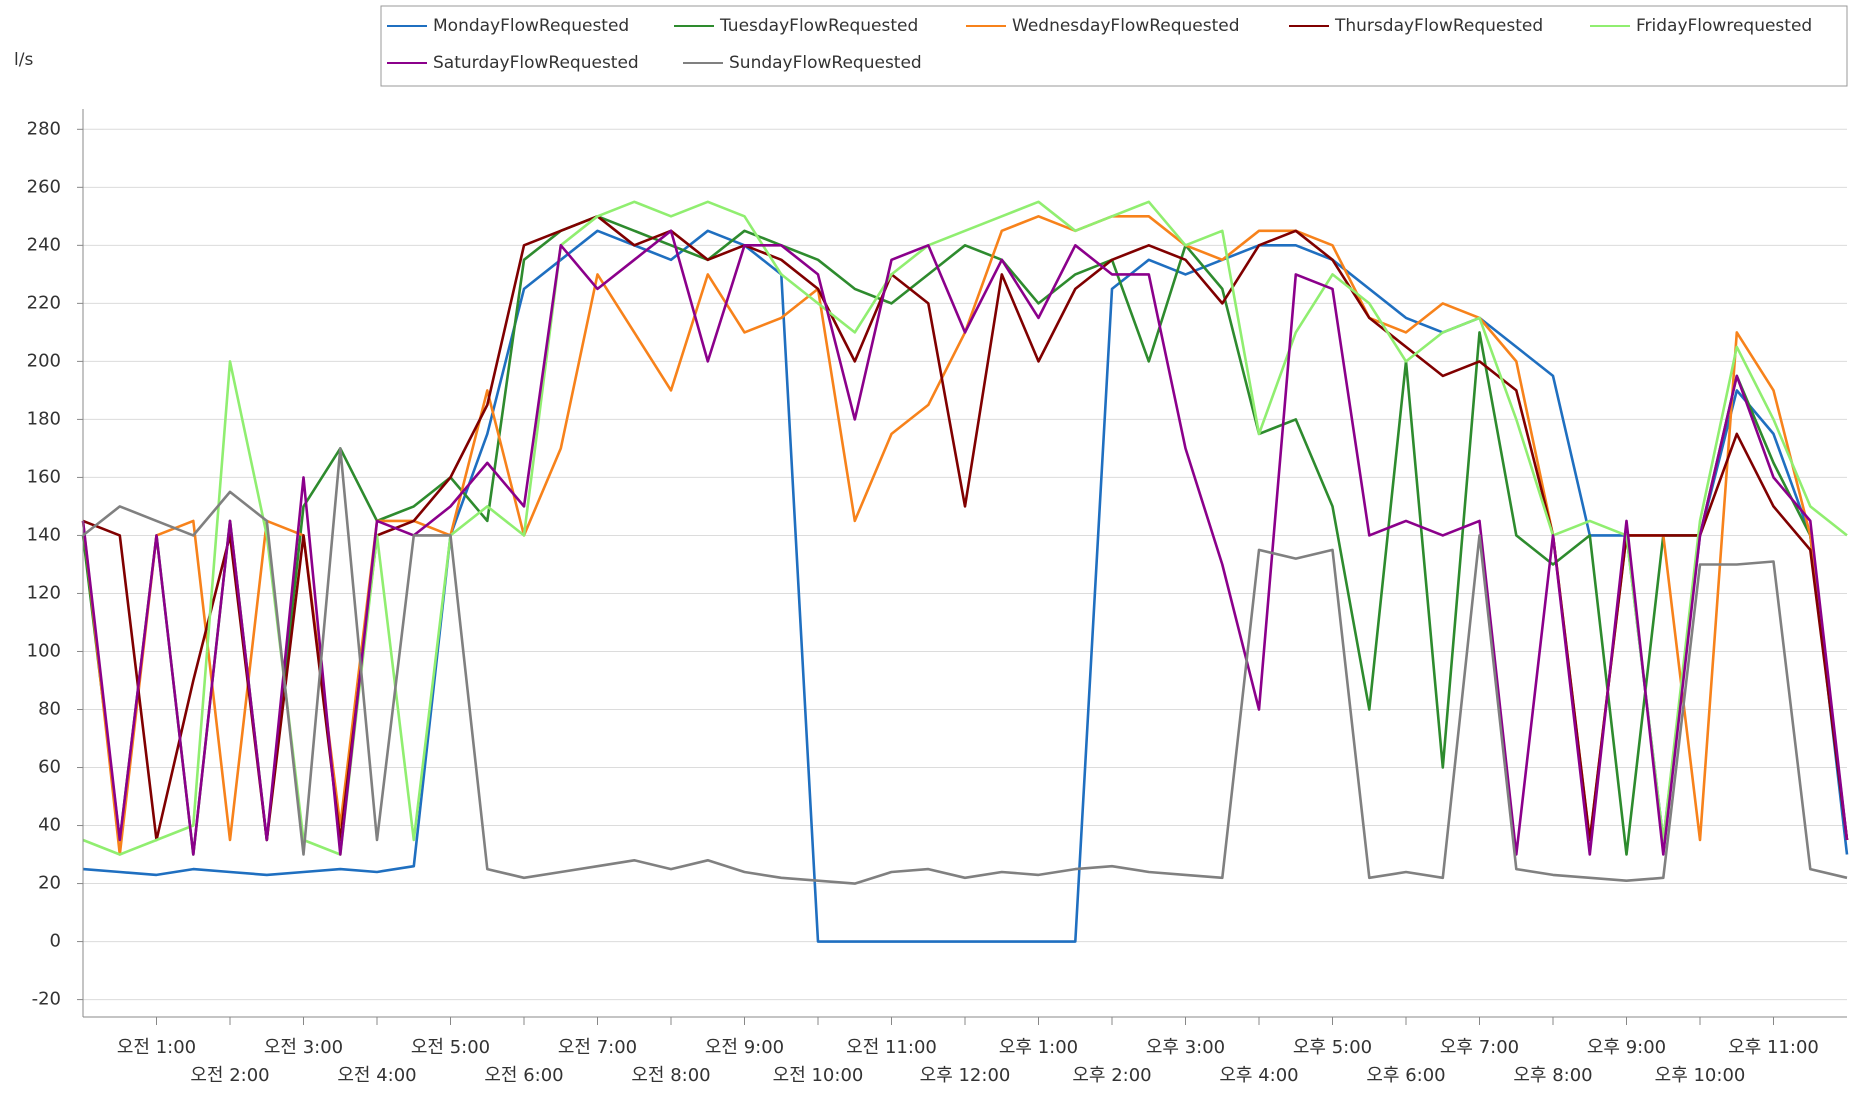  What do you see at coordinates (1626, 1047) in the screenshot?
I see `x-tick-label: 오후 9:00` at bounding box center [1626, 1047].